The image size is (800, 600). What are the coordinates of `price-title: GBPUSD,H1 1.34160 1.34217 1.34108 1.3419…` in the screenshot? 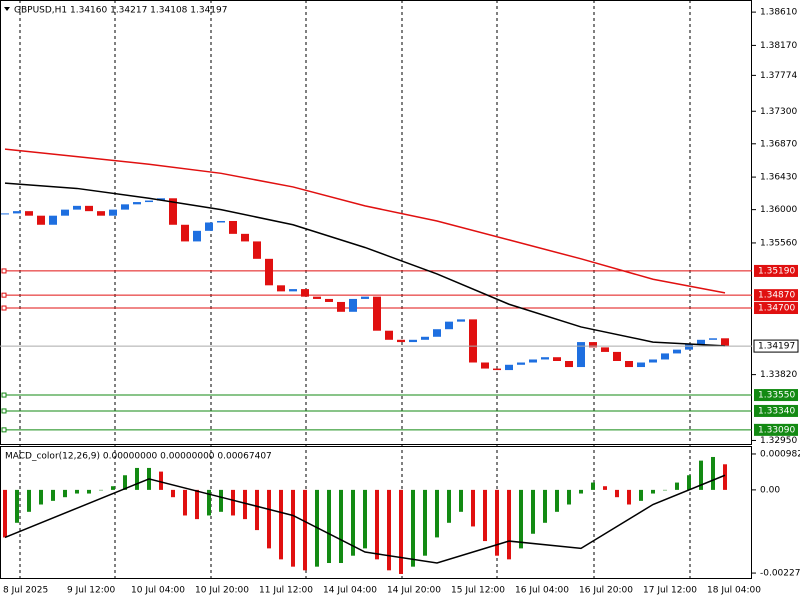 It's located at (120, 11).